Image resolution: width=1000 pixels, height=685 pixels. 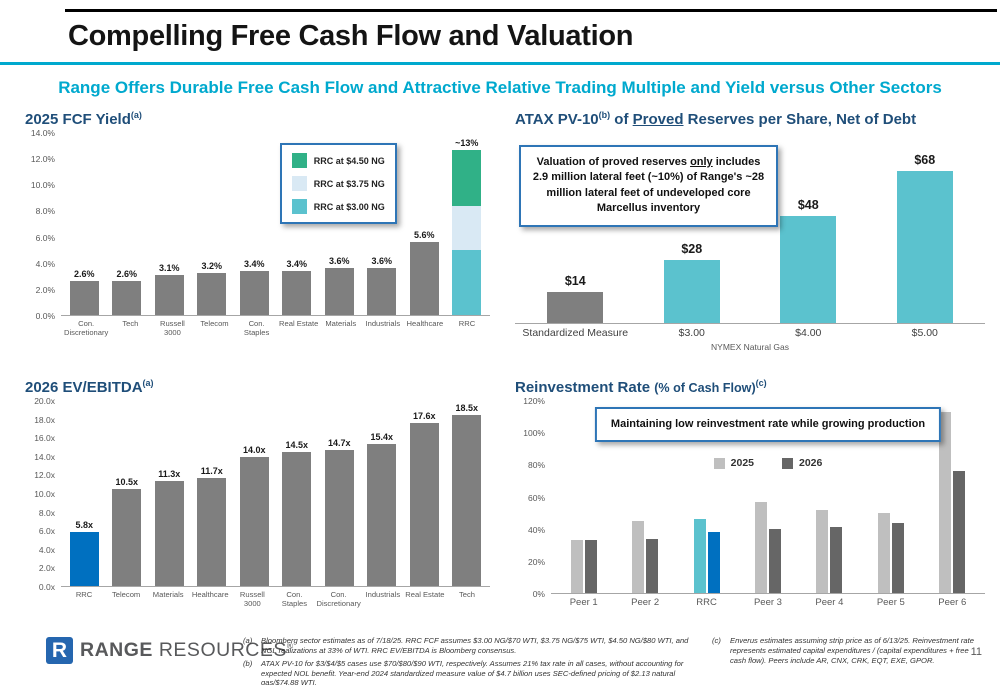 What do you see at coordinates (44, 419) in the screenshot?
I see `y-tick-label: 18.0x` at bounding box center [44, 419].